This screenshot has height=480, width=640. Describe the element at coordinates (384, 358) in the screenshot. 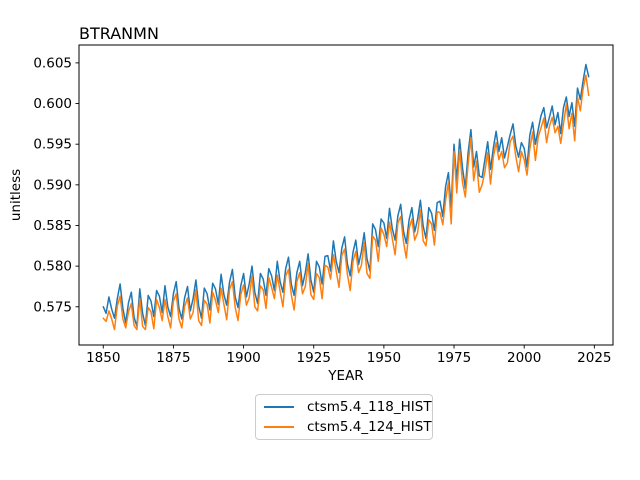

I see `x-tick-label: 1950` at that location.